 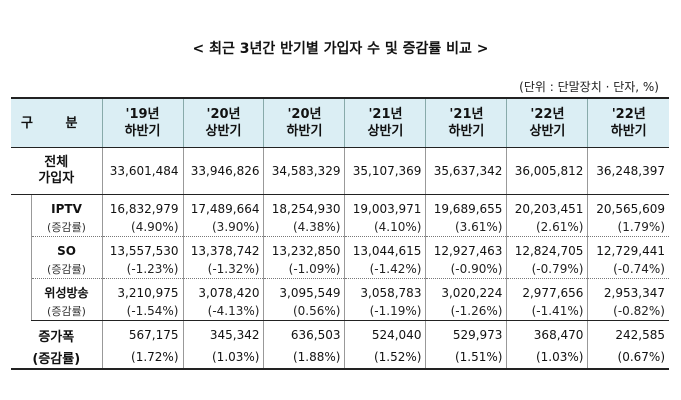 What do you see at coordinates (547, 311) in the screenshot?
I see `rate-cell: (-1.41%)` at bounding box center [547, 311].